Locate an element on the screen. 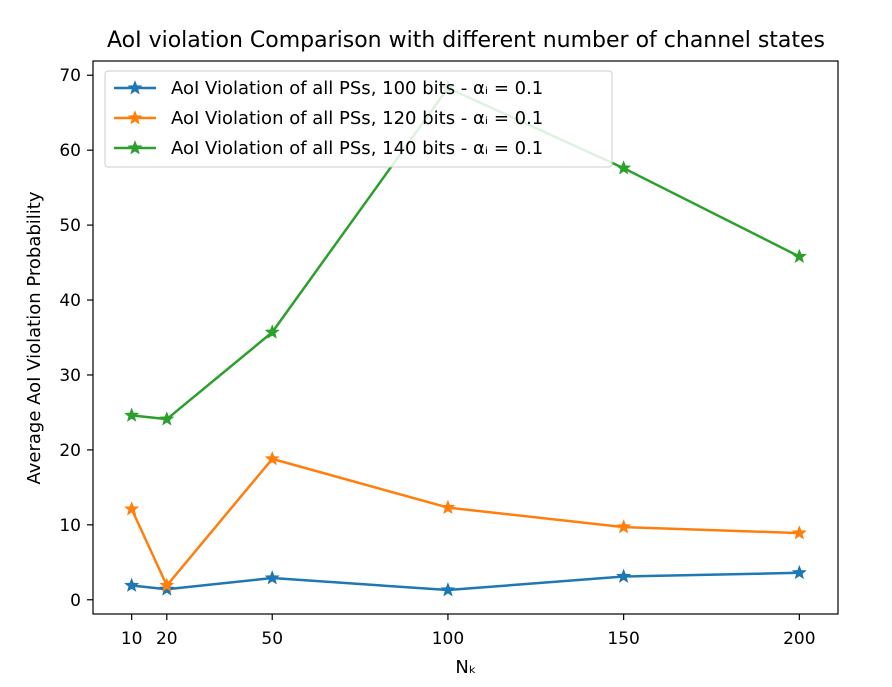 The width and height of the screenshot is (892, 687). y-tick-label: 40 is located at coordinates (70, 301).